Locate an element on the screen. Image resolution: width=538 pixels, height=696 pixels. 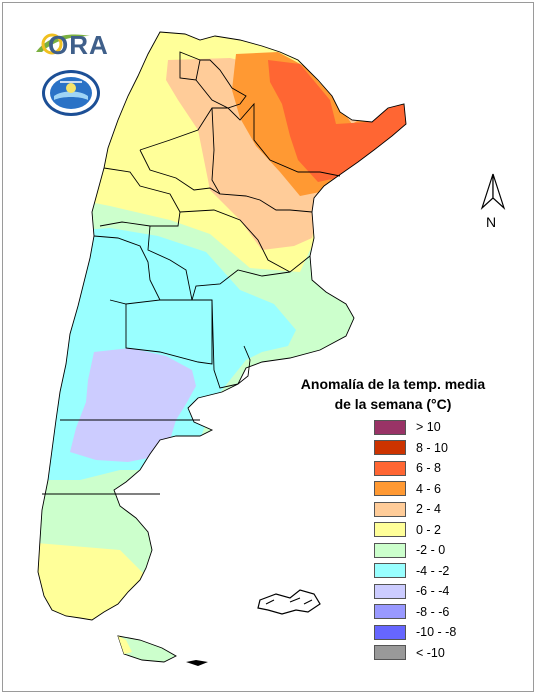
legend-item: -2 - 0 is located at coordinates (415, 550).